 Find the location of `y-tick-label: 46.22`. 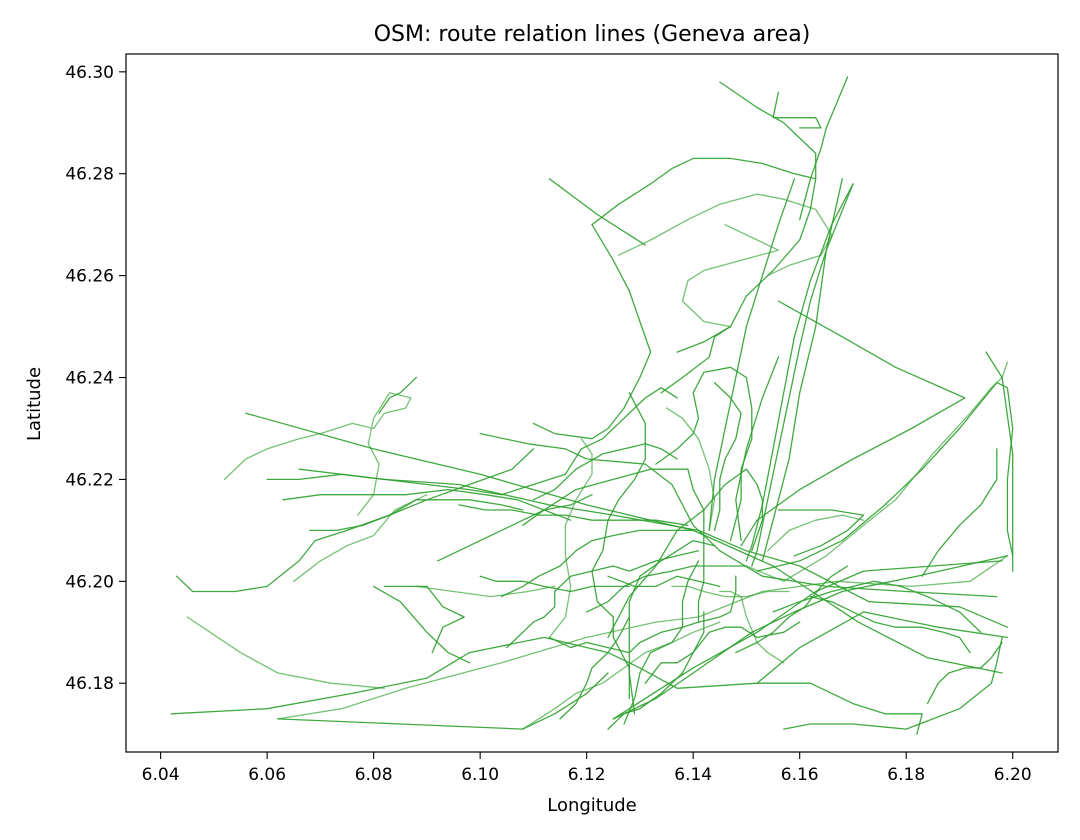

y-tick-label: 46.22 is located at coordinates (89, 480).